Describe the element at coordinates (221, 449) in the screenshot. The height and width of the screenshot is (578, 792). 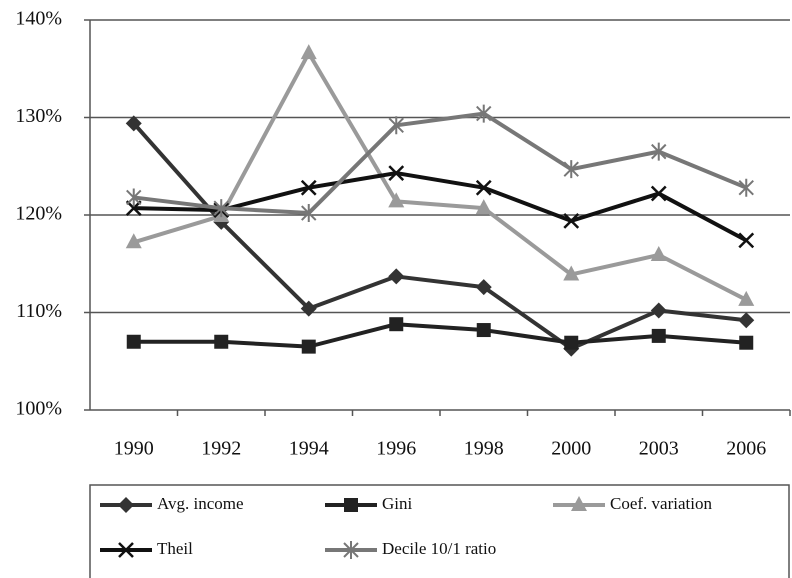
I see `x-tick-label: 1992` at that location.